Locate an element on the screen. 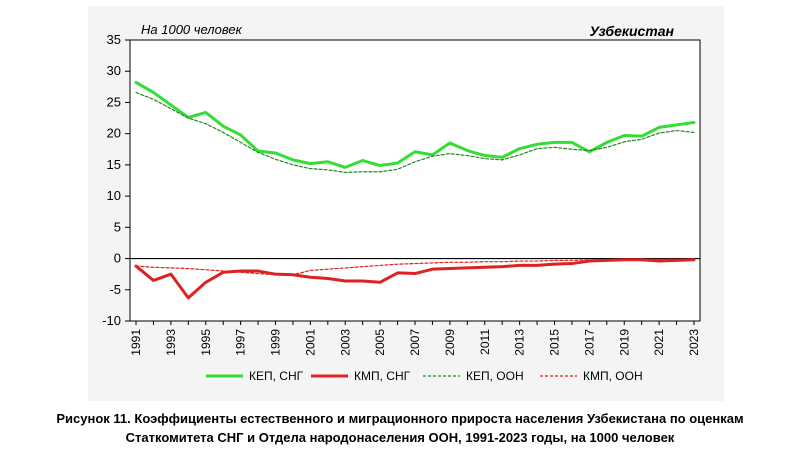 This screenshot has height=463, width=800. y-tick-label: 35 is located at coordinates (114, 39).